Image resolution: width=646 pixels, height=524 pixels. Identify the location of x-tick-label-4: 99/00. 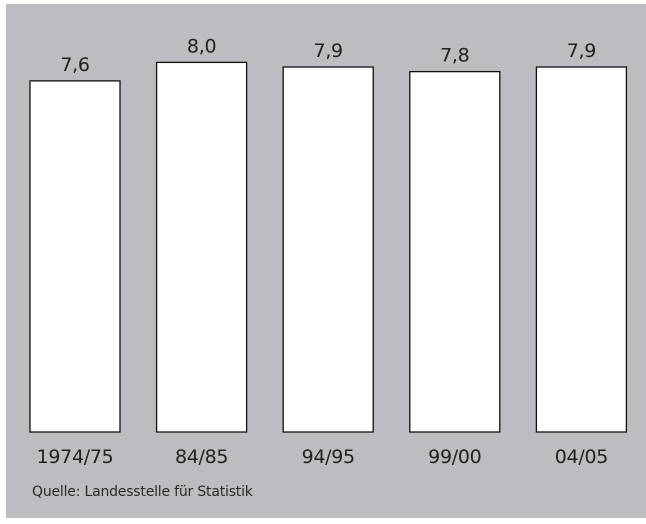
(454, 457).